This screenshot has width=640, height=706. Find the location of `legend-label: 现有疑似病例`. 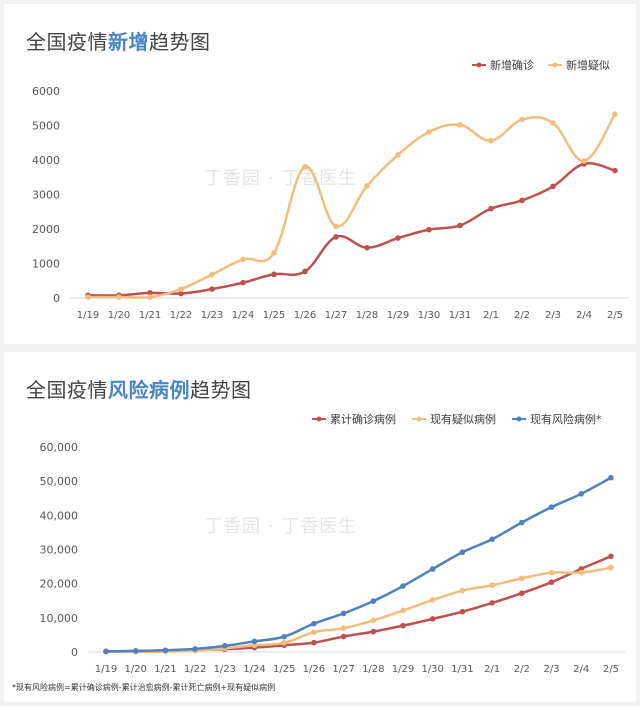

legend-label: 现有疑似病例 is located at coordinates (463, 419).